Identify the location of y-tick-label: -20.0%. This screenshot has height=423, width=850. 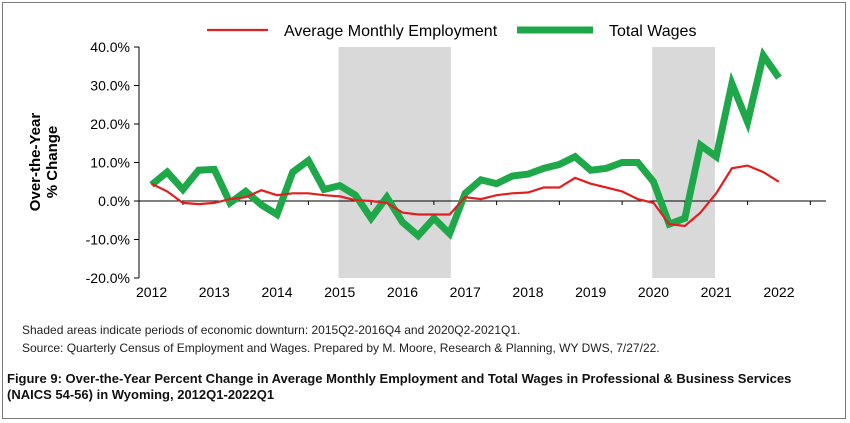
(108, 278).